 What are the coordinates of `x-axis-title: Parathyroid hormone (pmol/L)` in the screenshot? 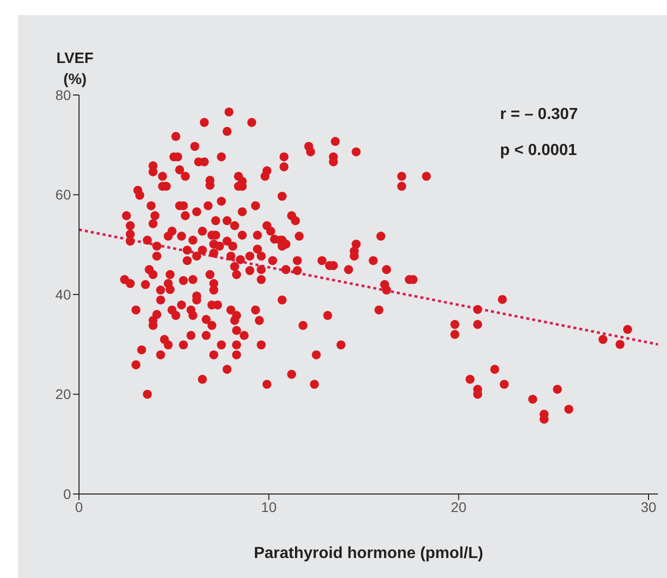 It's located at (368, 554).